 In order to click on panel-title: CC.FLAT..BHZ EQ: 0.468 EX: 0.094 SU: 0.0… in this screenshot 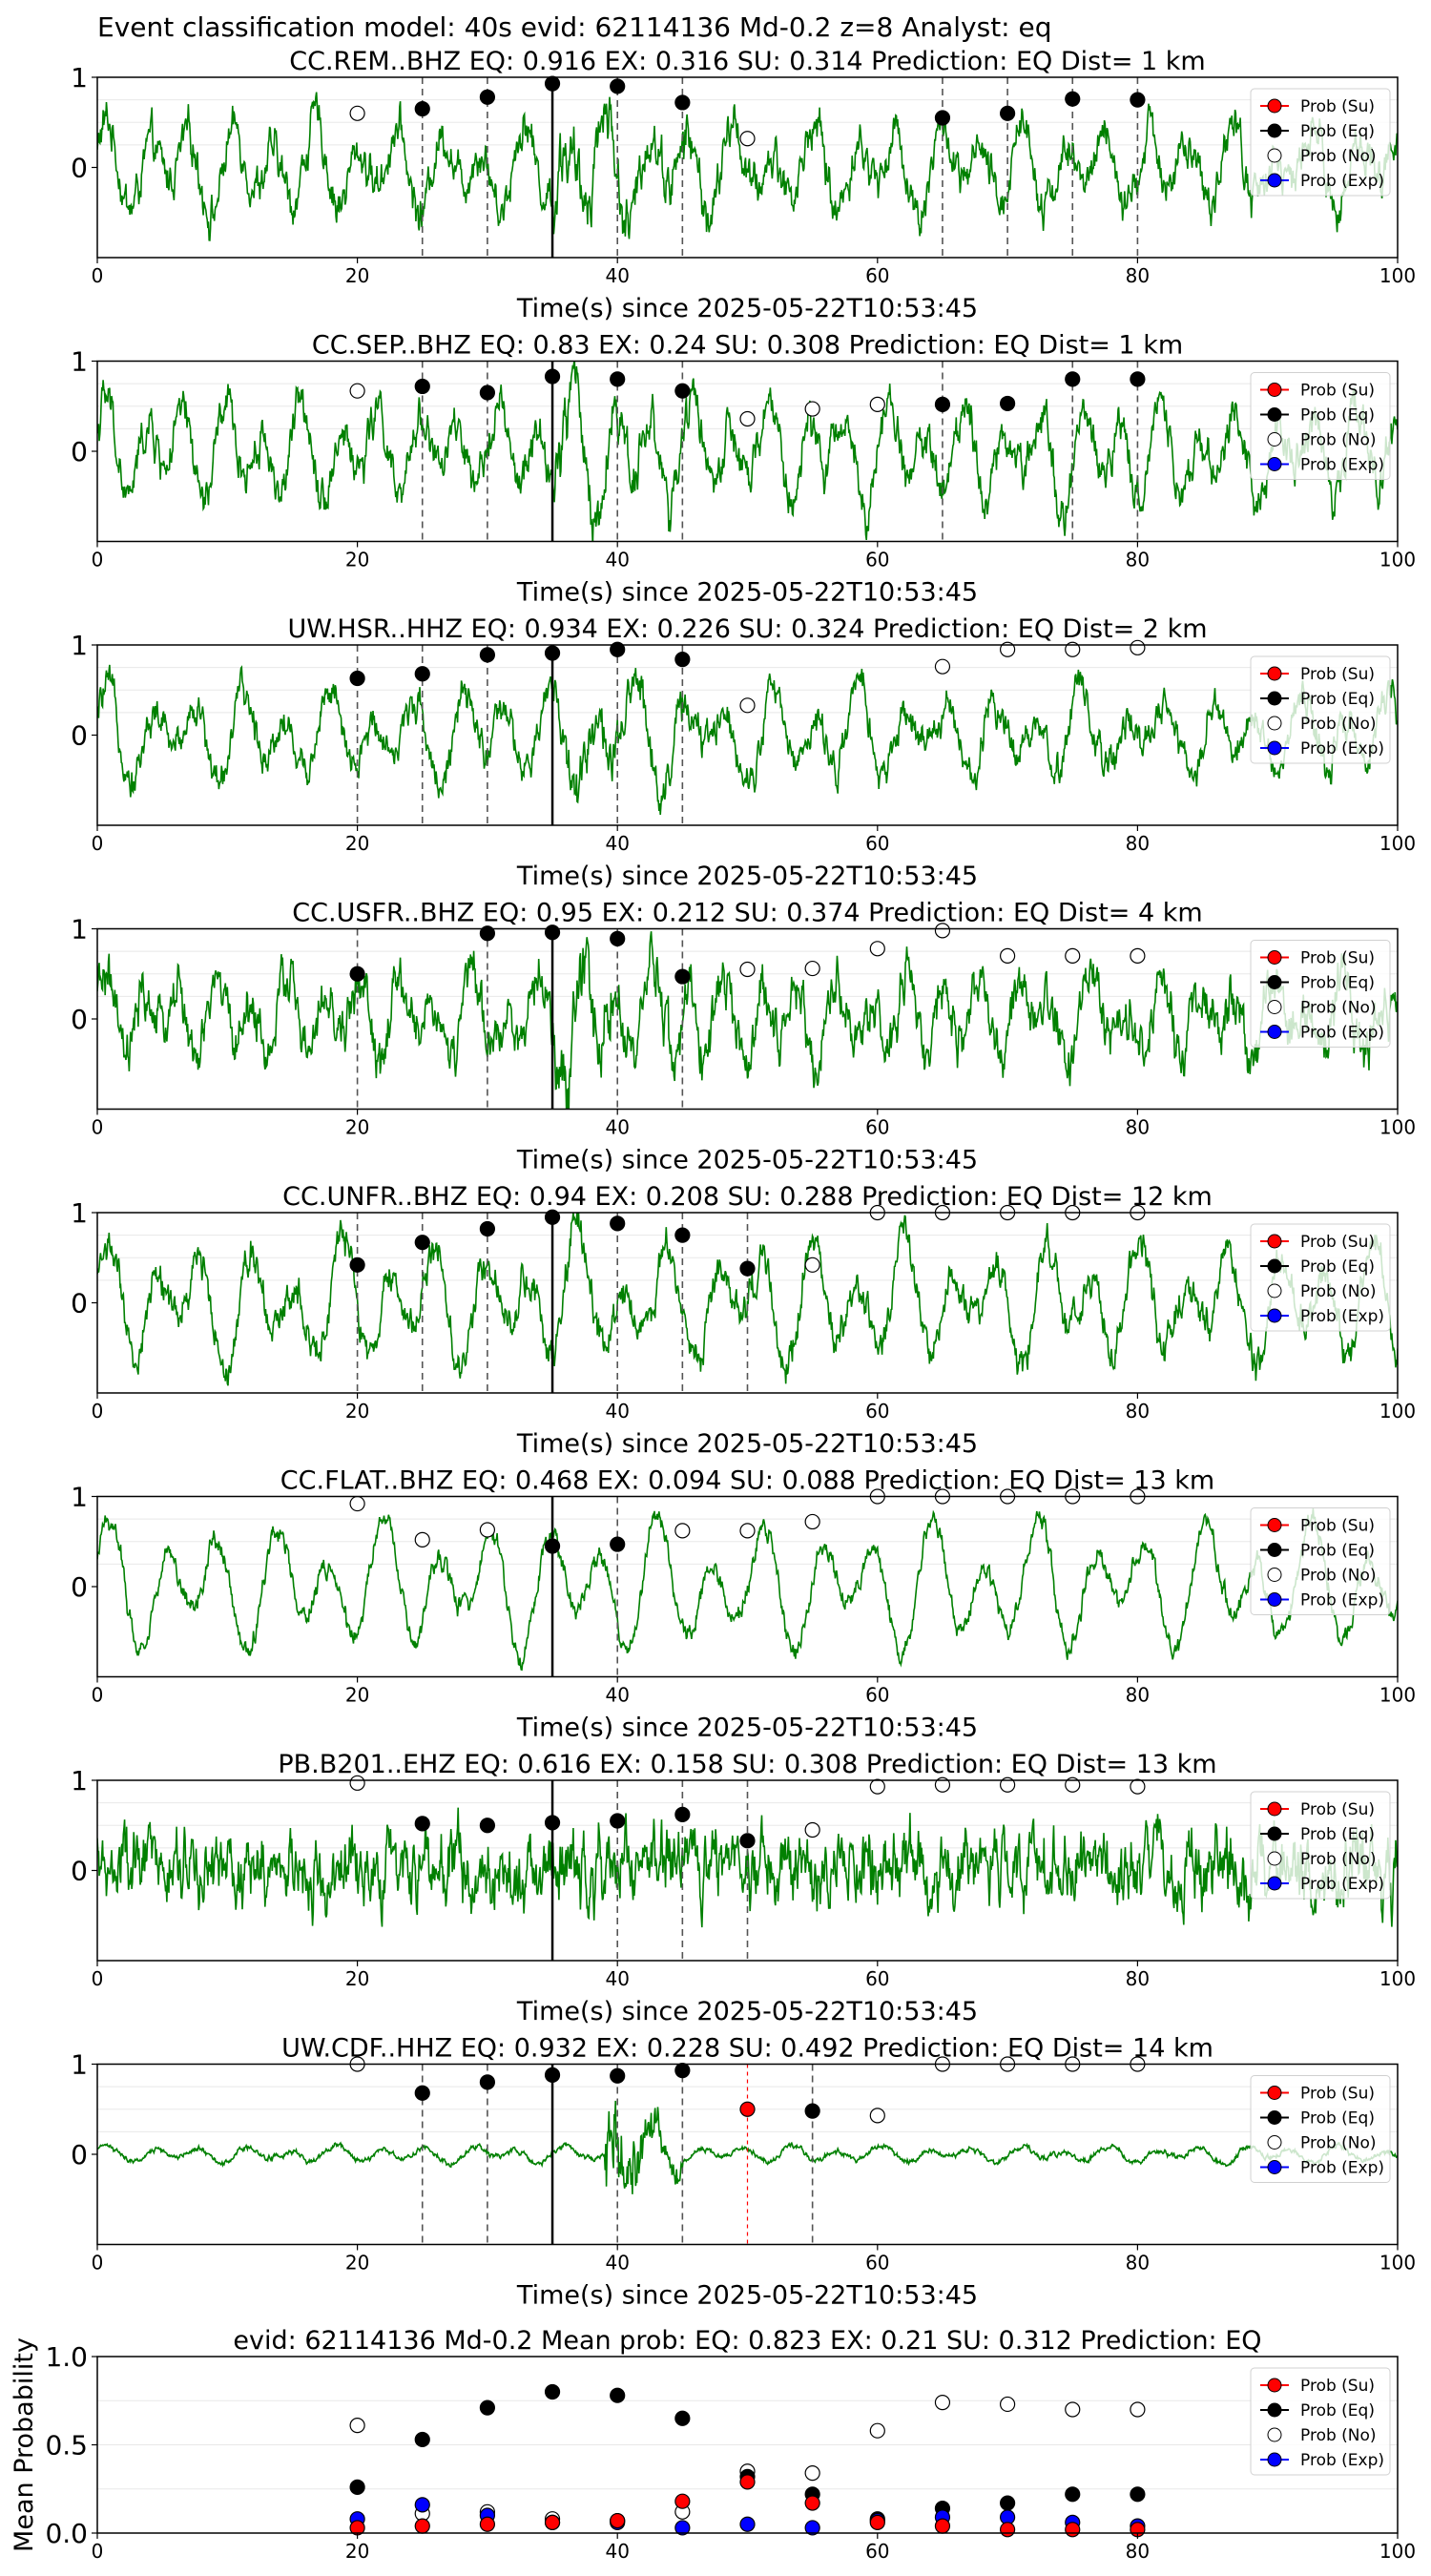, I will do `click(747, 1481)`.